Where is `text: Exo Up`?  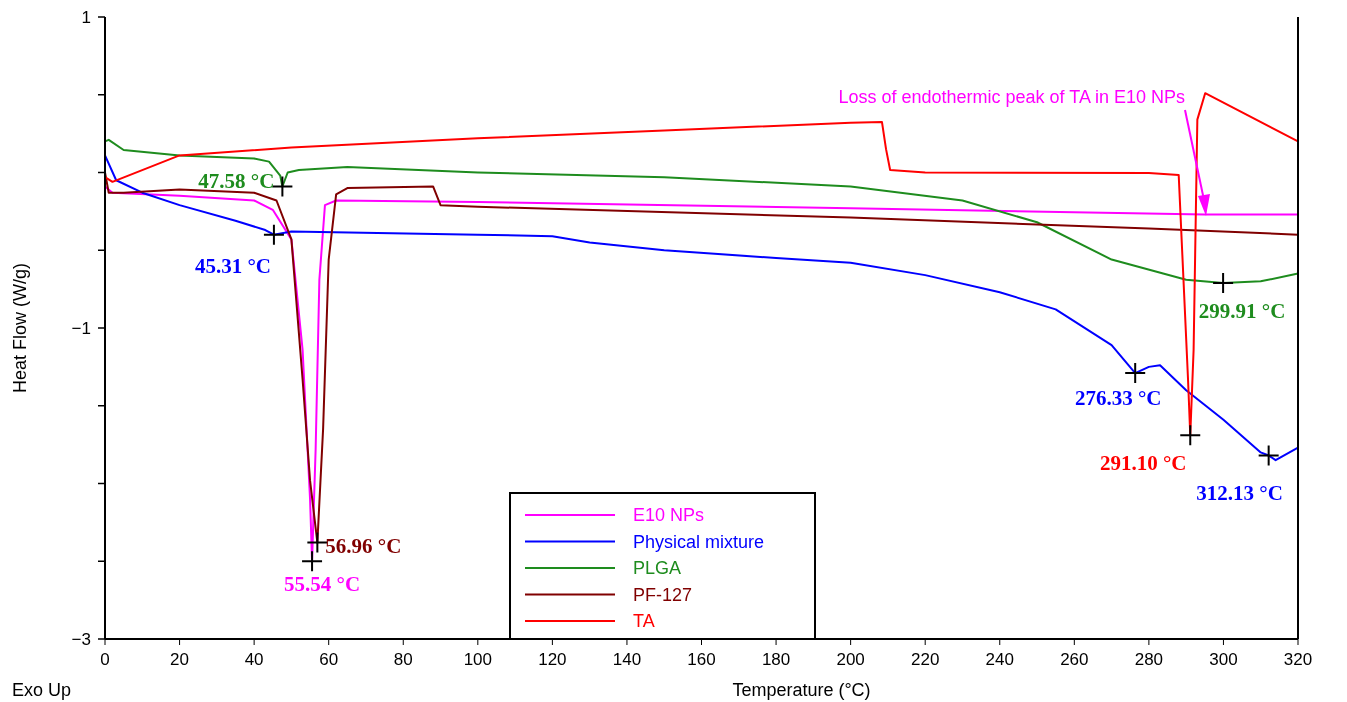
text: Exo Up is located at coordinates (42, 690).